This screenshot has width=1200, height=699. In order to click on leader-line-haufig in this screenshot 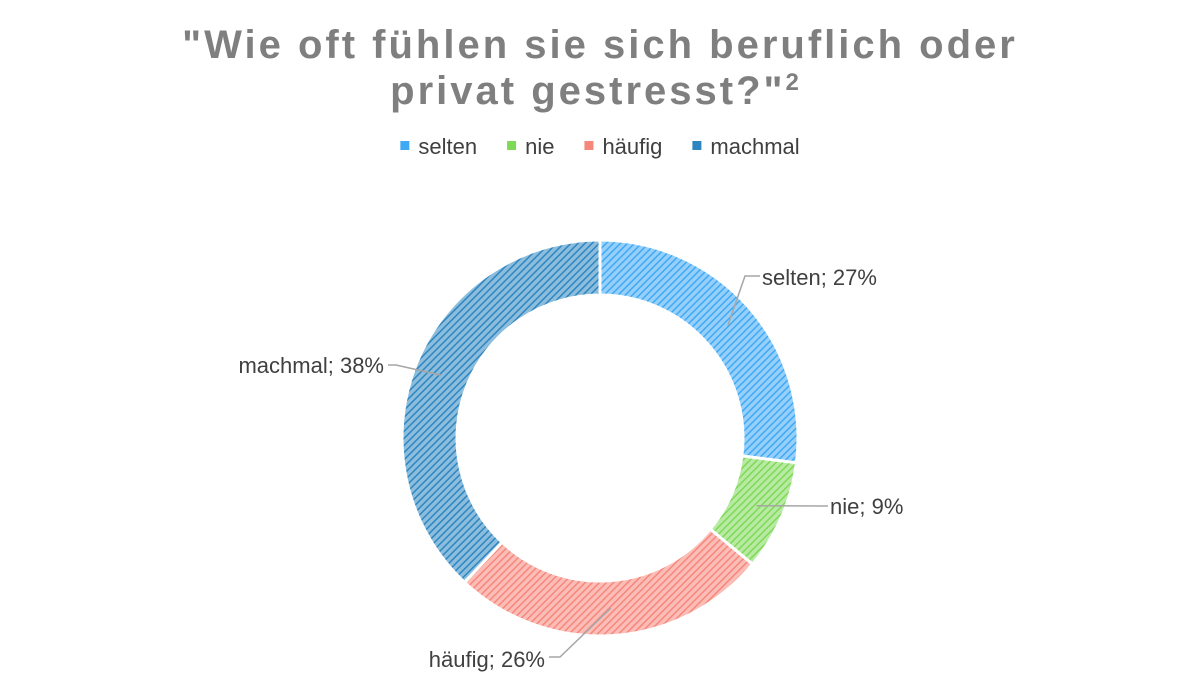, I will do `click(580, 632)`.